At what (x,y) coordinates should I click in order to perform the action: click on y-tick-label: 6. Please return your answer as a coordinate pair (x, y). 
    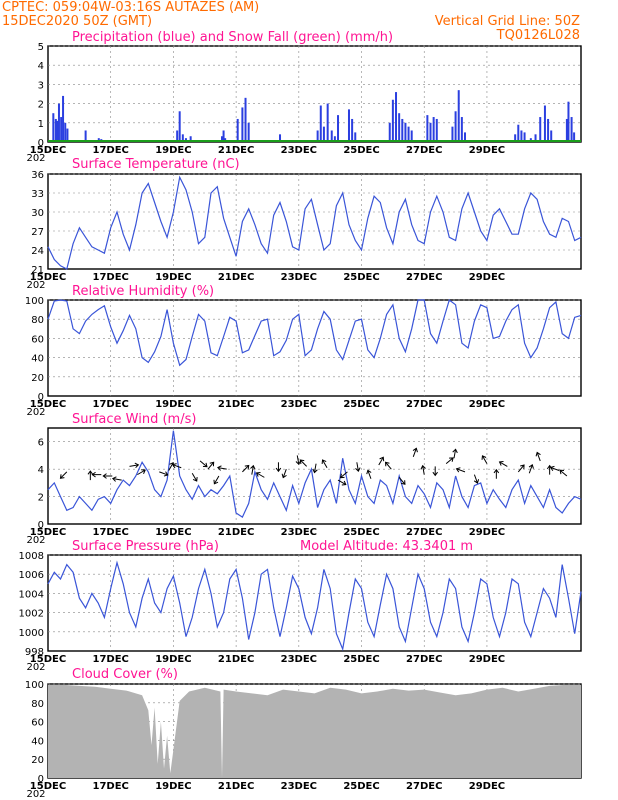
    Looking at the image, I should click on (41, 443).